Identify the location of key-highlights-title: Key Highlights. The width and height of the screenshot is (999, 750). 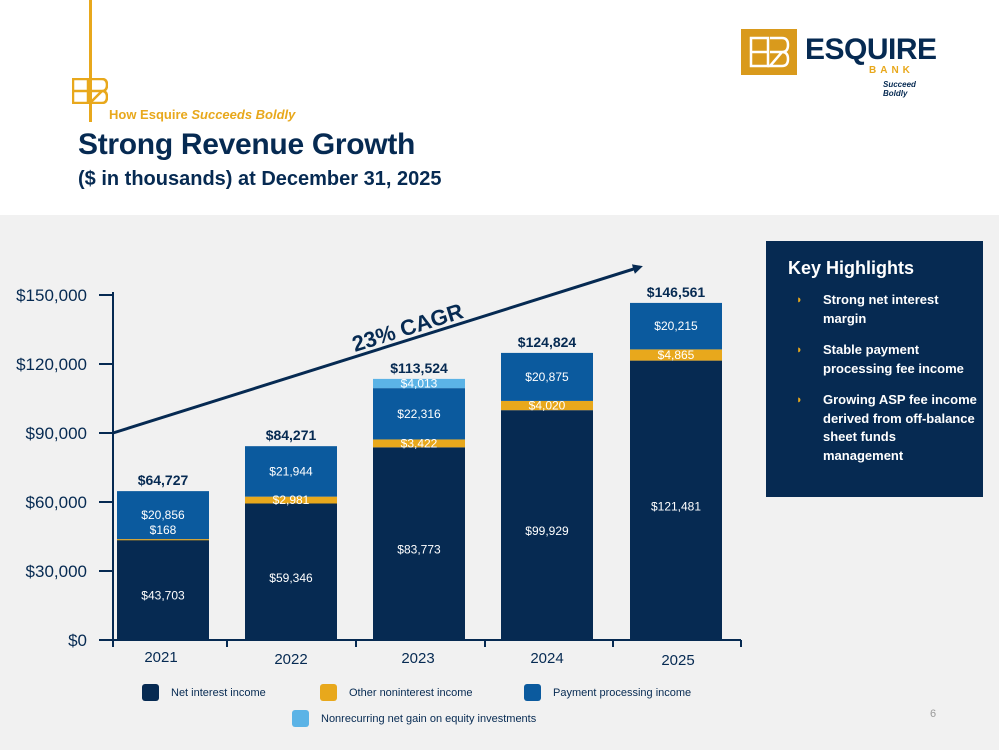
(851, 268).